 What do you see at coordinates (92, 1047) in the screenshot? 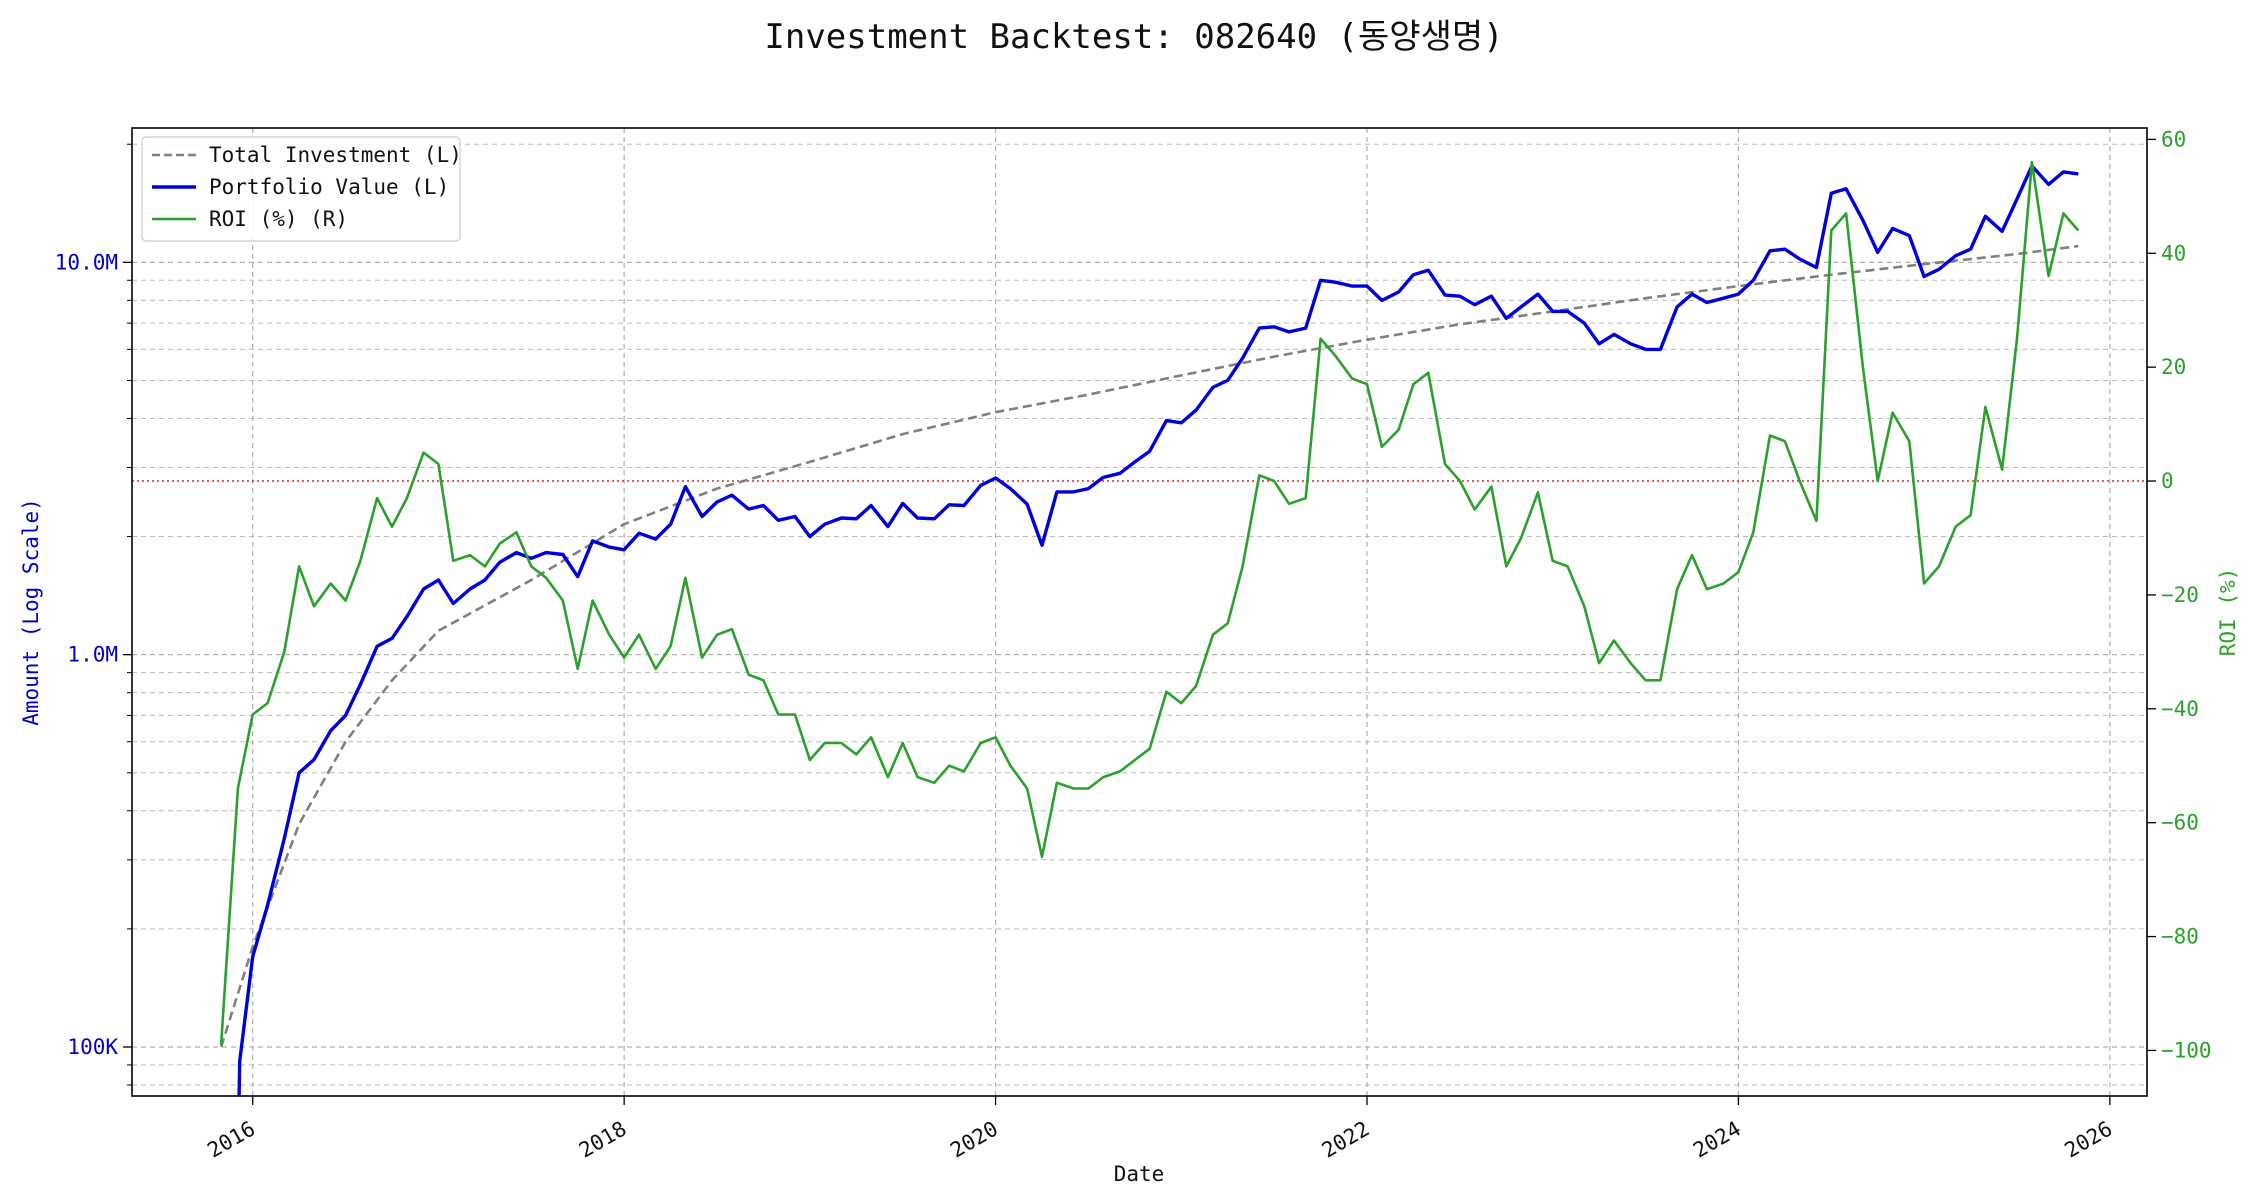
I see `left-tick-label: 100K` at bounding box center [92, 1047].